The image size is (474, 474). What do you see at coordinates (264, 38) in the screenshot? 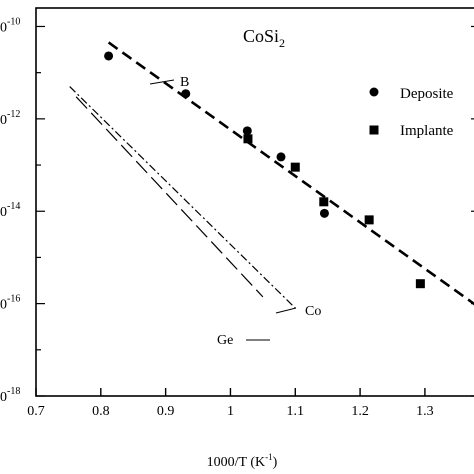
I see `chart-title: CoSi2` at bounding box center [264, 38].